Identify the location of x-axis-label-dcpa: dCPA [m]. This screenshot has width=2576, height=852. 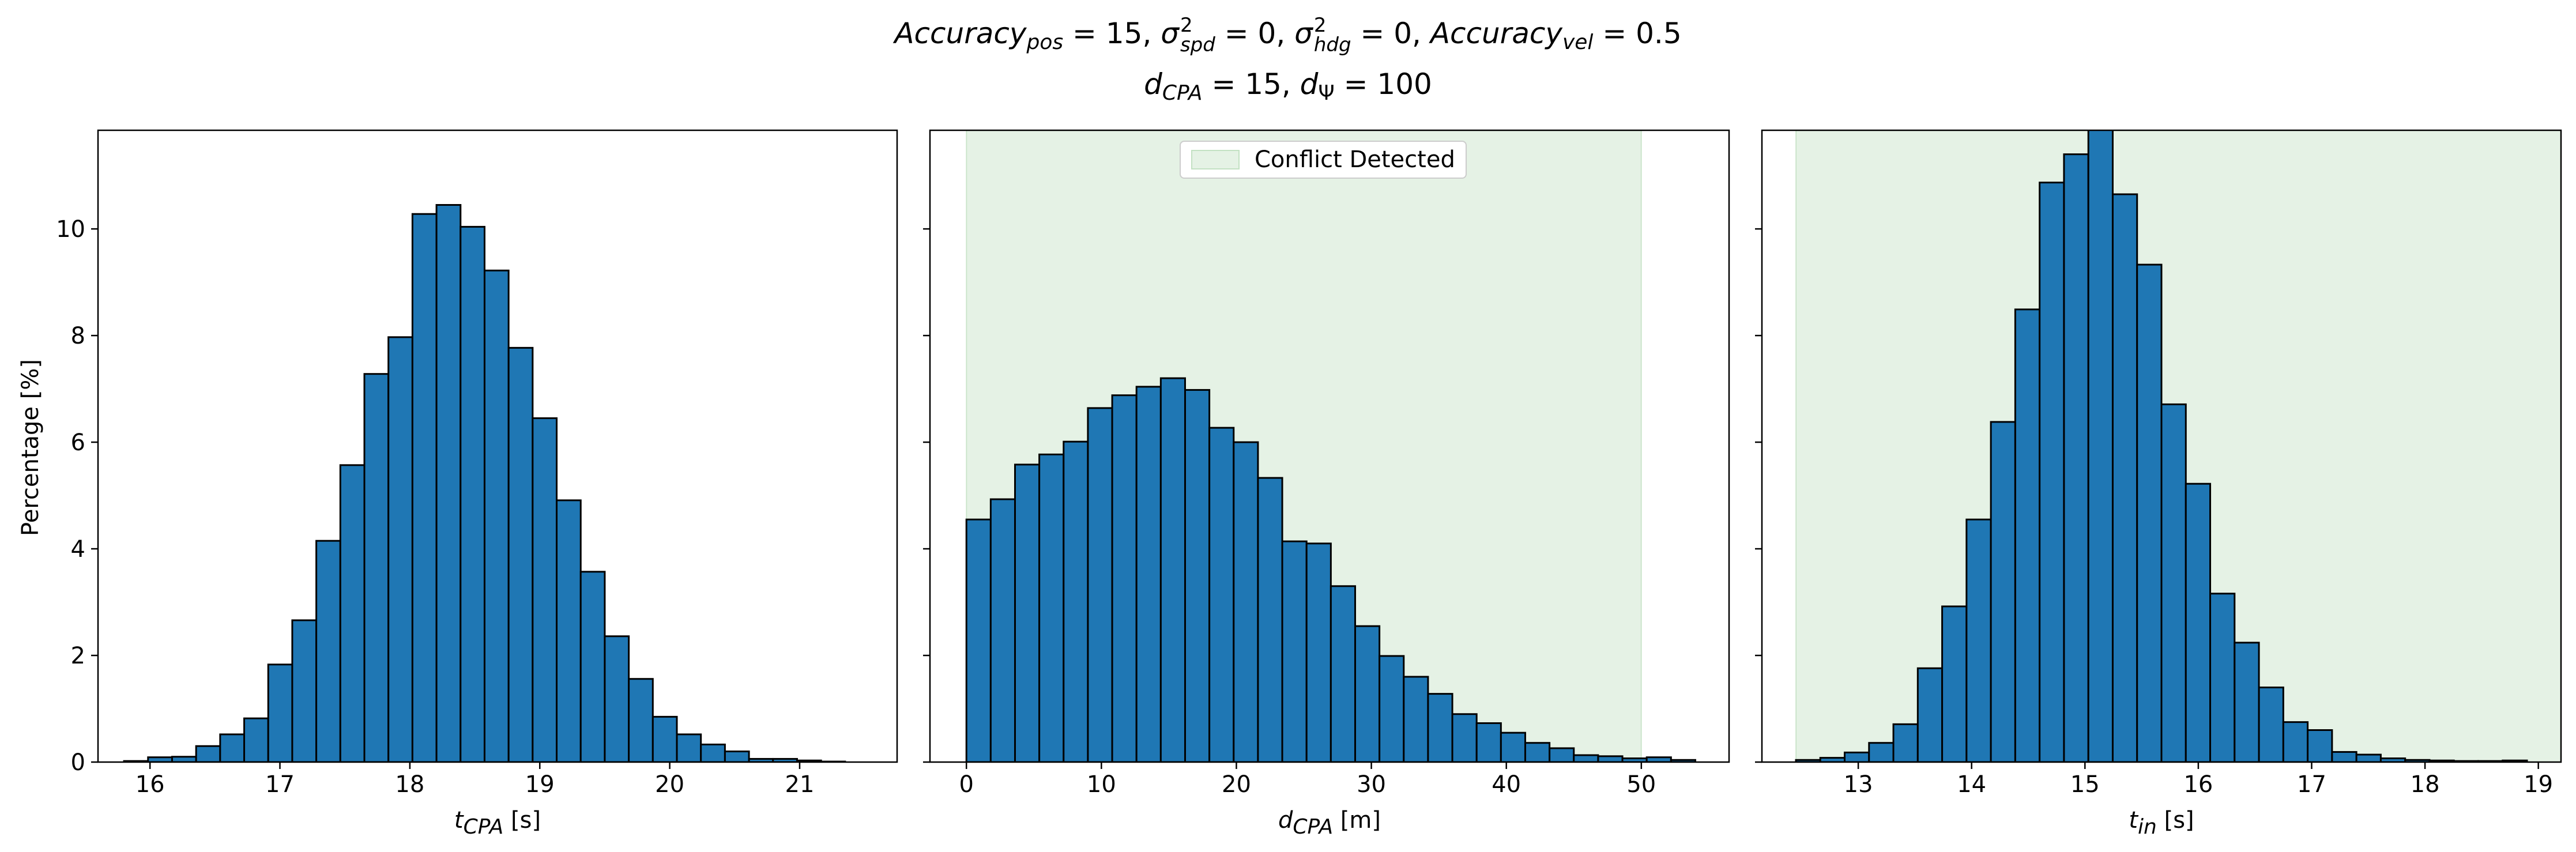
(1329, 823).